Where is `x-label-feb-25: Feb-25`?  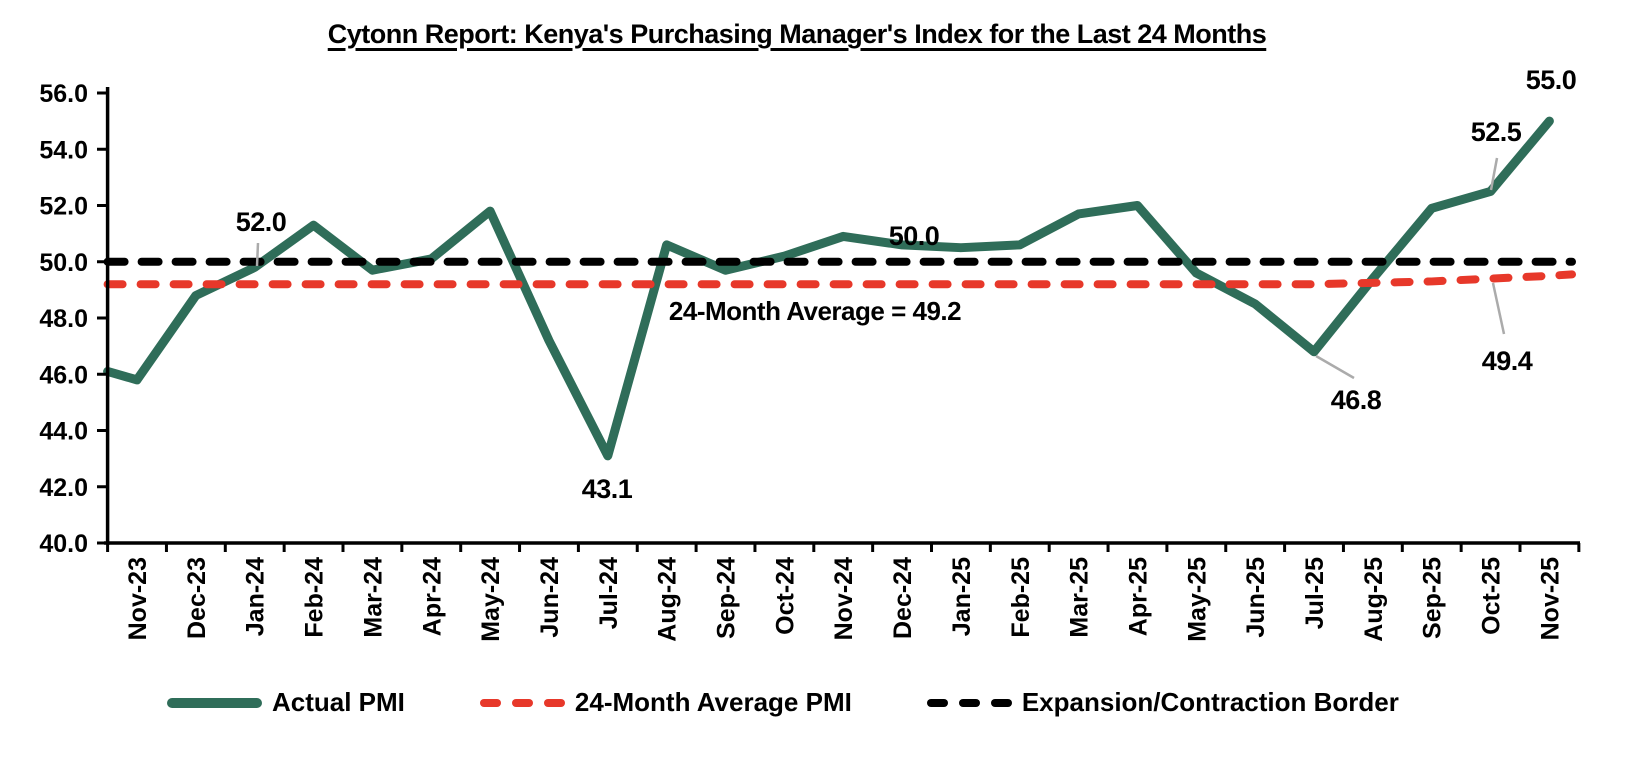
x-label-feb-25: Feb-25 is located at coordinates (1021, 597).